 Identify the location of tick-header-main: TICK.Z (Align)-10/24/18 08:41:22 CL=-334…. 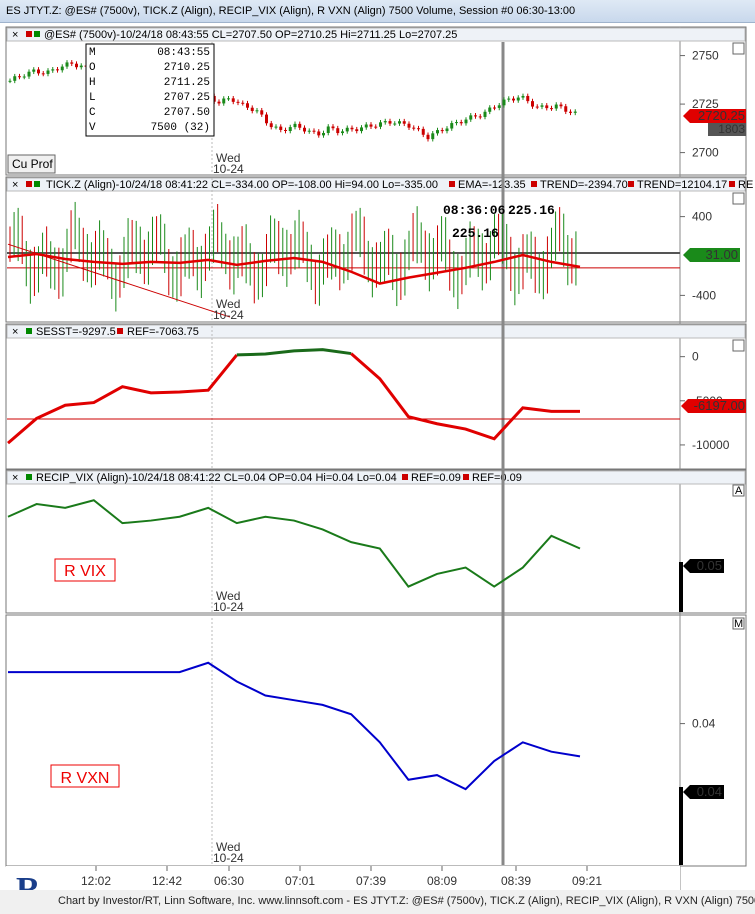
(242, 185).